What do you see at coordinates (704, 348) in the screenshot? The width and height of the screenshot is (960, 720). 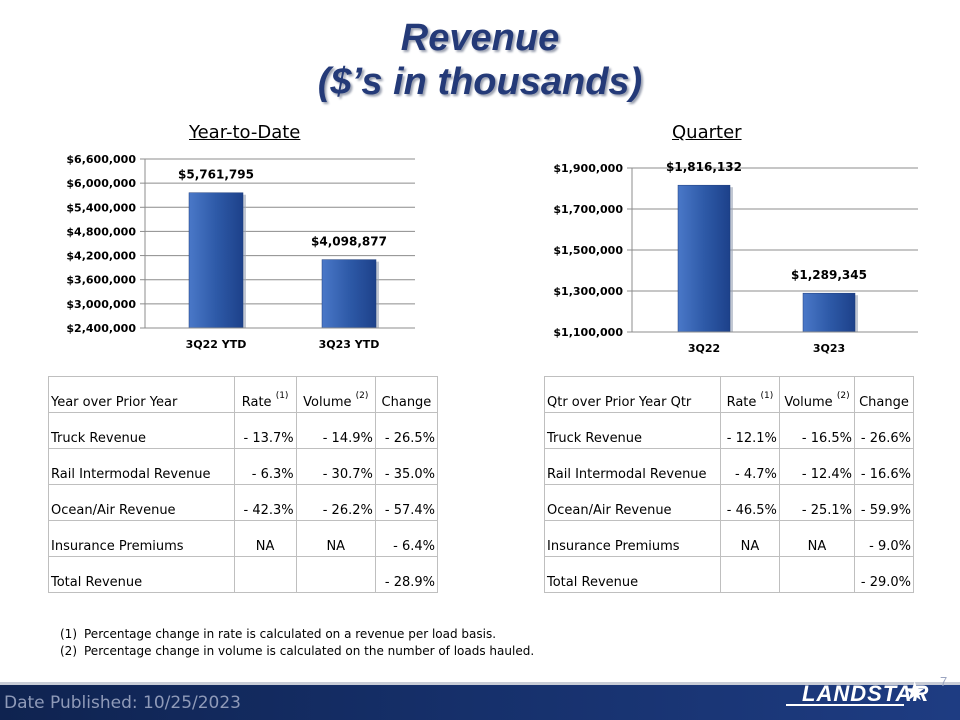 I see `qtr-category-label: 3Q22` at bounding box center [704, 348].